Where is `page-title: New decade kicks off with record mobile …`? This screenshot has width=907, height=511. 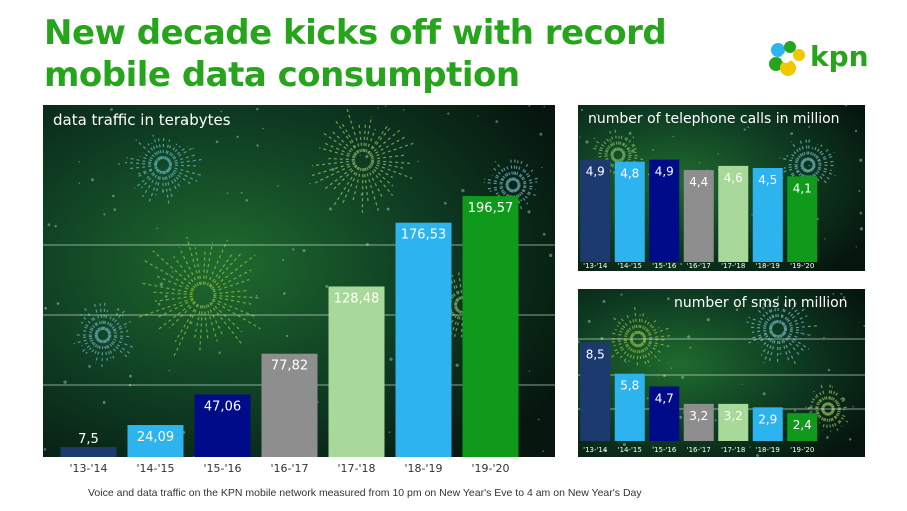 page-title: New decade kicks off with record mobile … is located at coordinates (355, 54).